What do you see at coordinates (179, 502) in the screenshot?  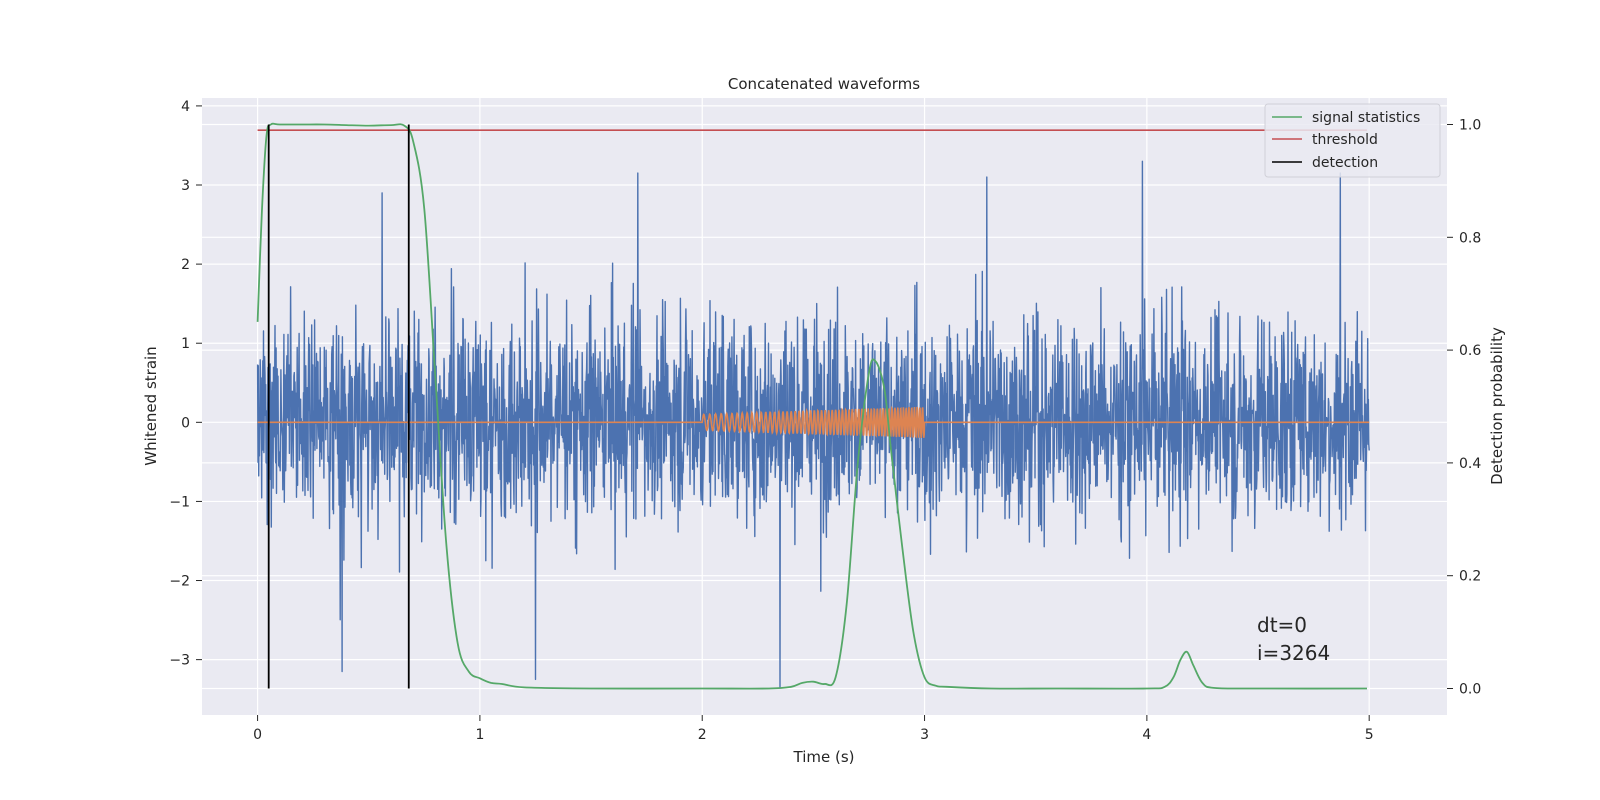 I see `y-tick-label: −1` at bounding box center [179, 502].